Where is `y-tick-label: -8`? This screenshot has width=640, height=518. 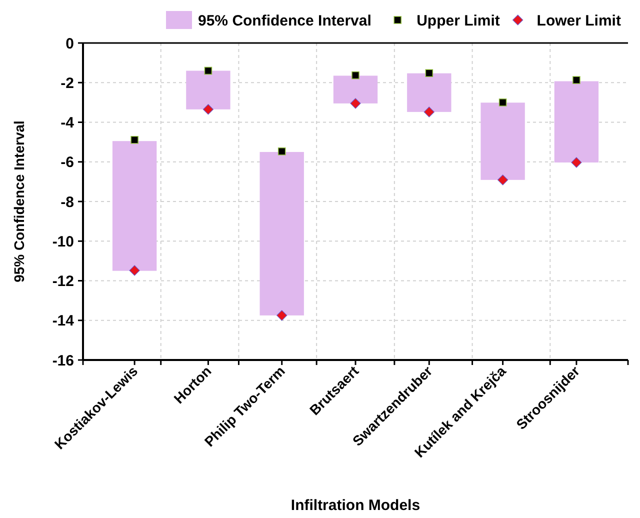
y-tick-label: -8 is located at coordinates (67, 202).